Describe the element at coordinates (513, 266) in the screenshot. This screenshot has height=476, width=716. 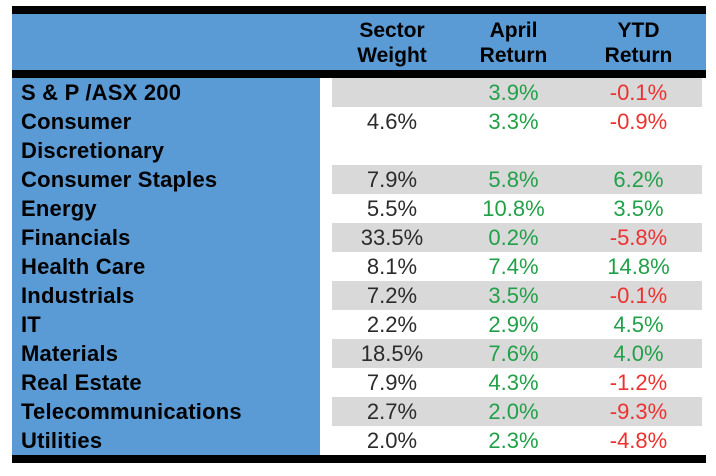
I see `april-return-value: 7.4%` at that location.